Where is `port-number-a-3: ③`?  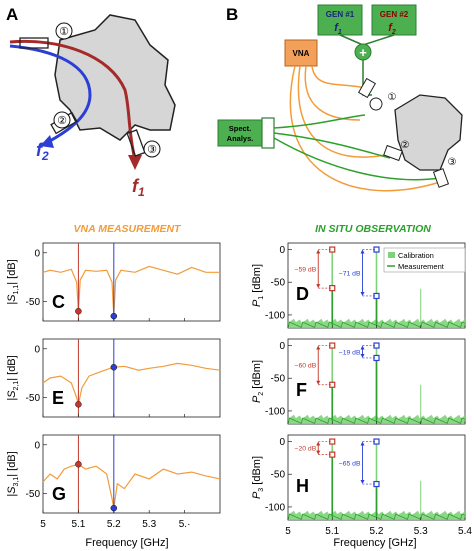 port-number-a-3: ③ is located at coordinates (152, 150).